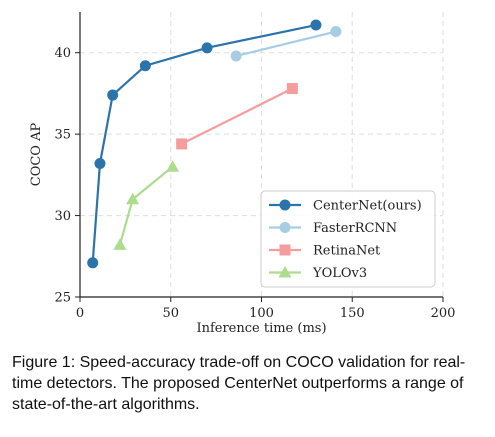 Image resolution: width=495 pixels, height=437 pixels. Describe the element at coordinates (62, 135) in the screenshot. I see `y-tick-label: 35` at that location.